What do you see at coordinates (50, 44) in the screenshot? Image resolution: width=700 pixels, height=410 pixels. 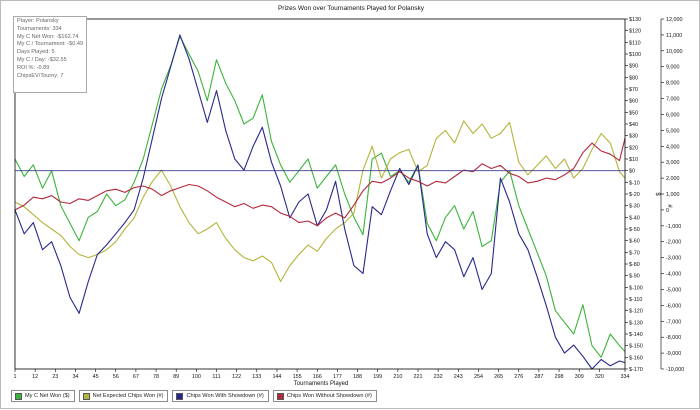 I see `stat-per-tournament: My C / Tournament: -$0.49` at bounding box center [50, 44].